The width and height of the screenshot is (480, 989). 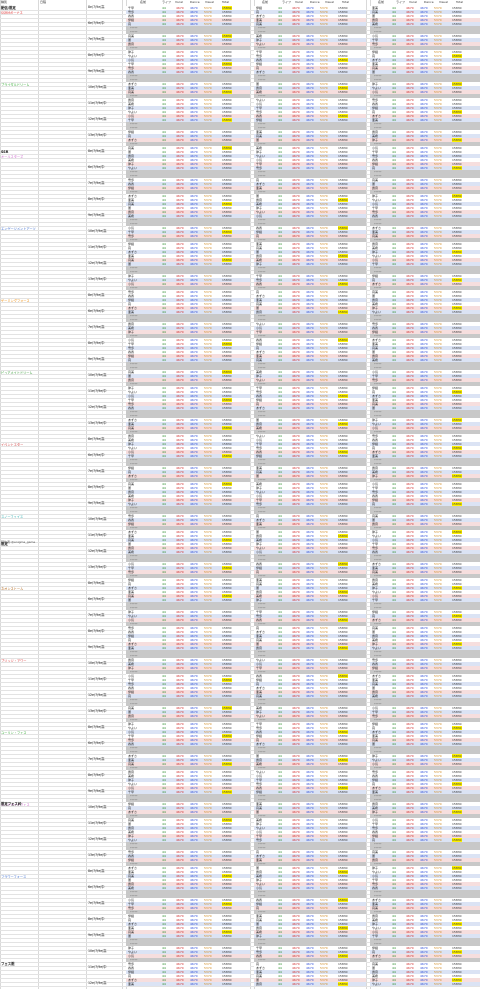 What do you see at coordinates (4, 2) in the screenshot?
I see `column-header: 種別` at bounding box center [4, 2].